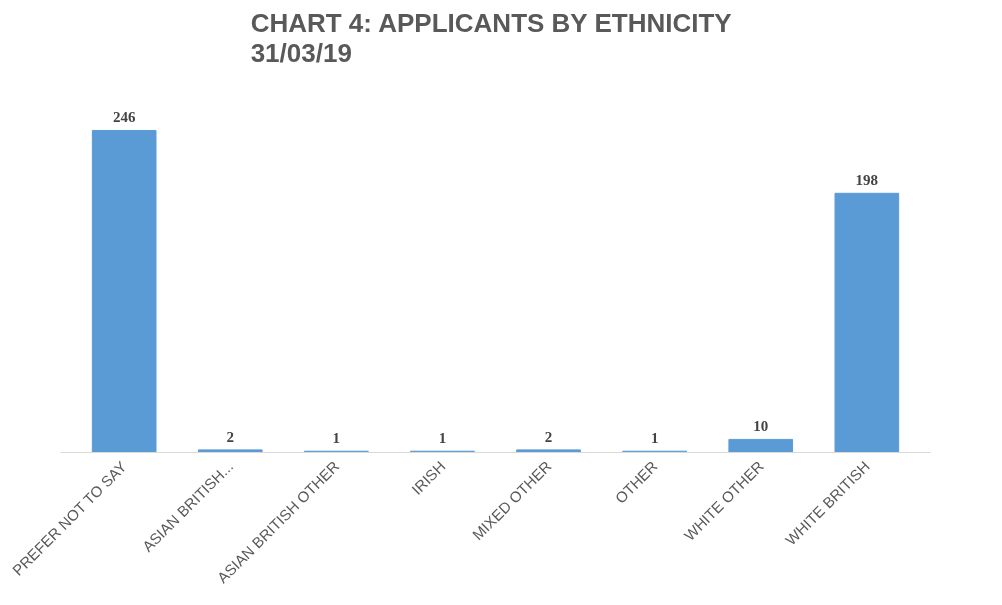 This screenshot has height=605, width=1002. What do you see at coordinates (867, 180) in the screenshot?
I see `data-label: 198` at bounding box center [867, 180].